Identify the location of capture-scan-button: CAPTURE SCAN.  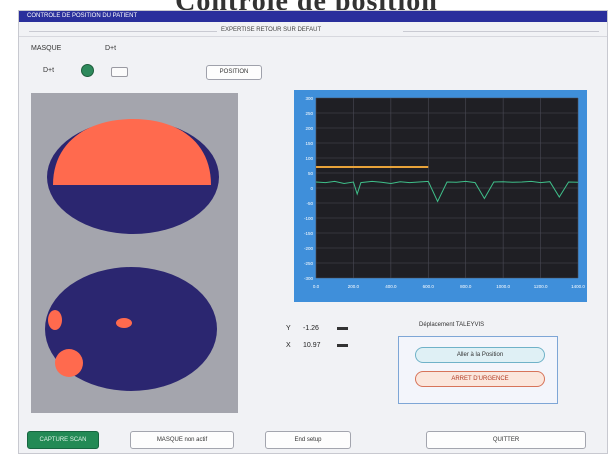
(63, 440).